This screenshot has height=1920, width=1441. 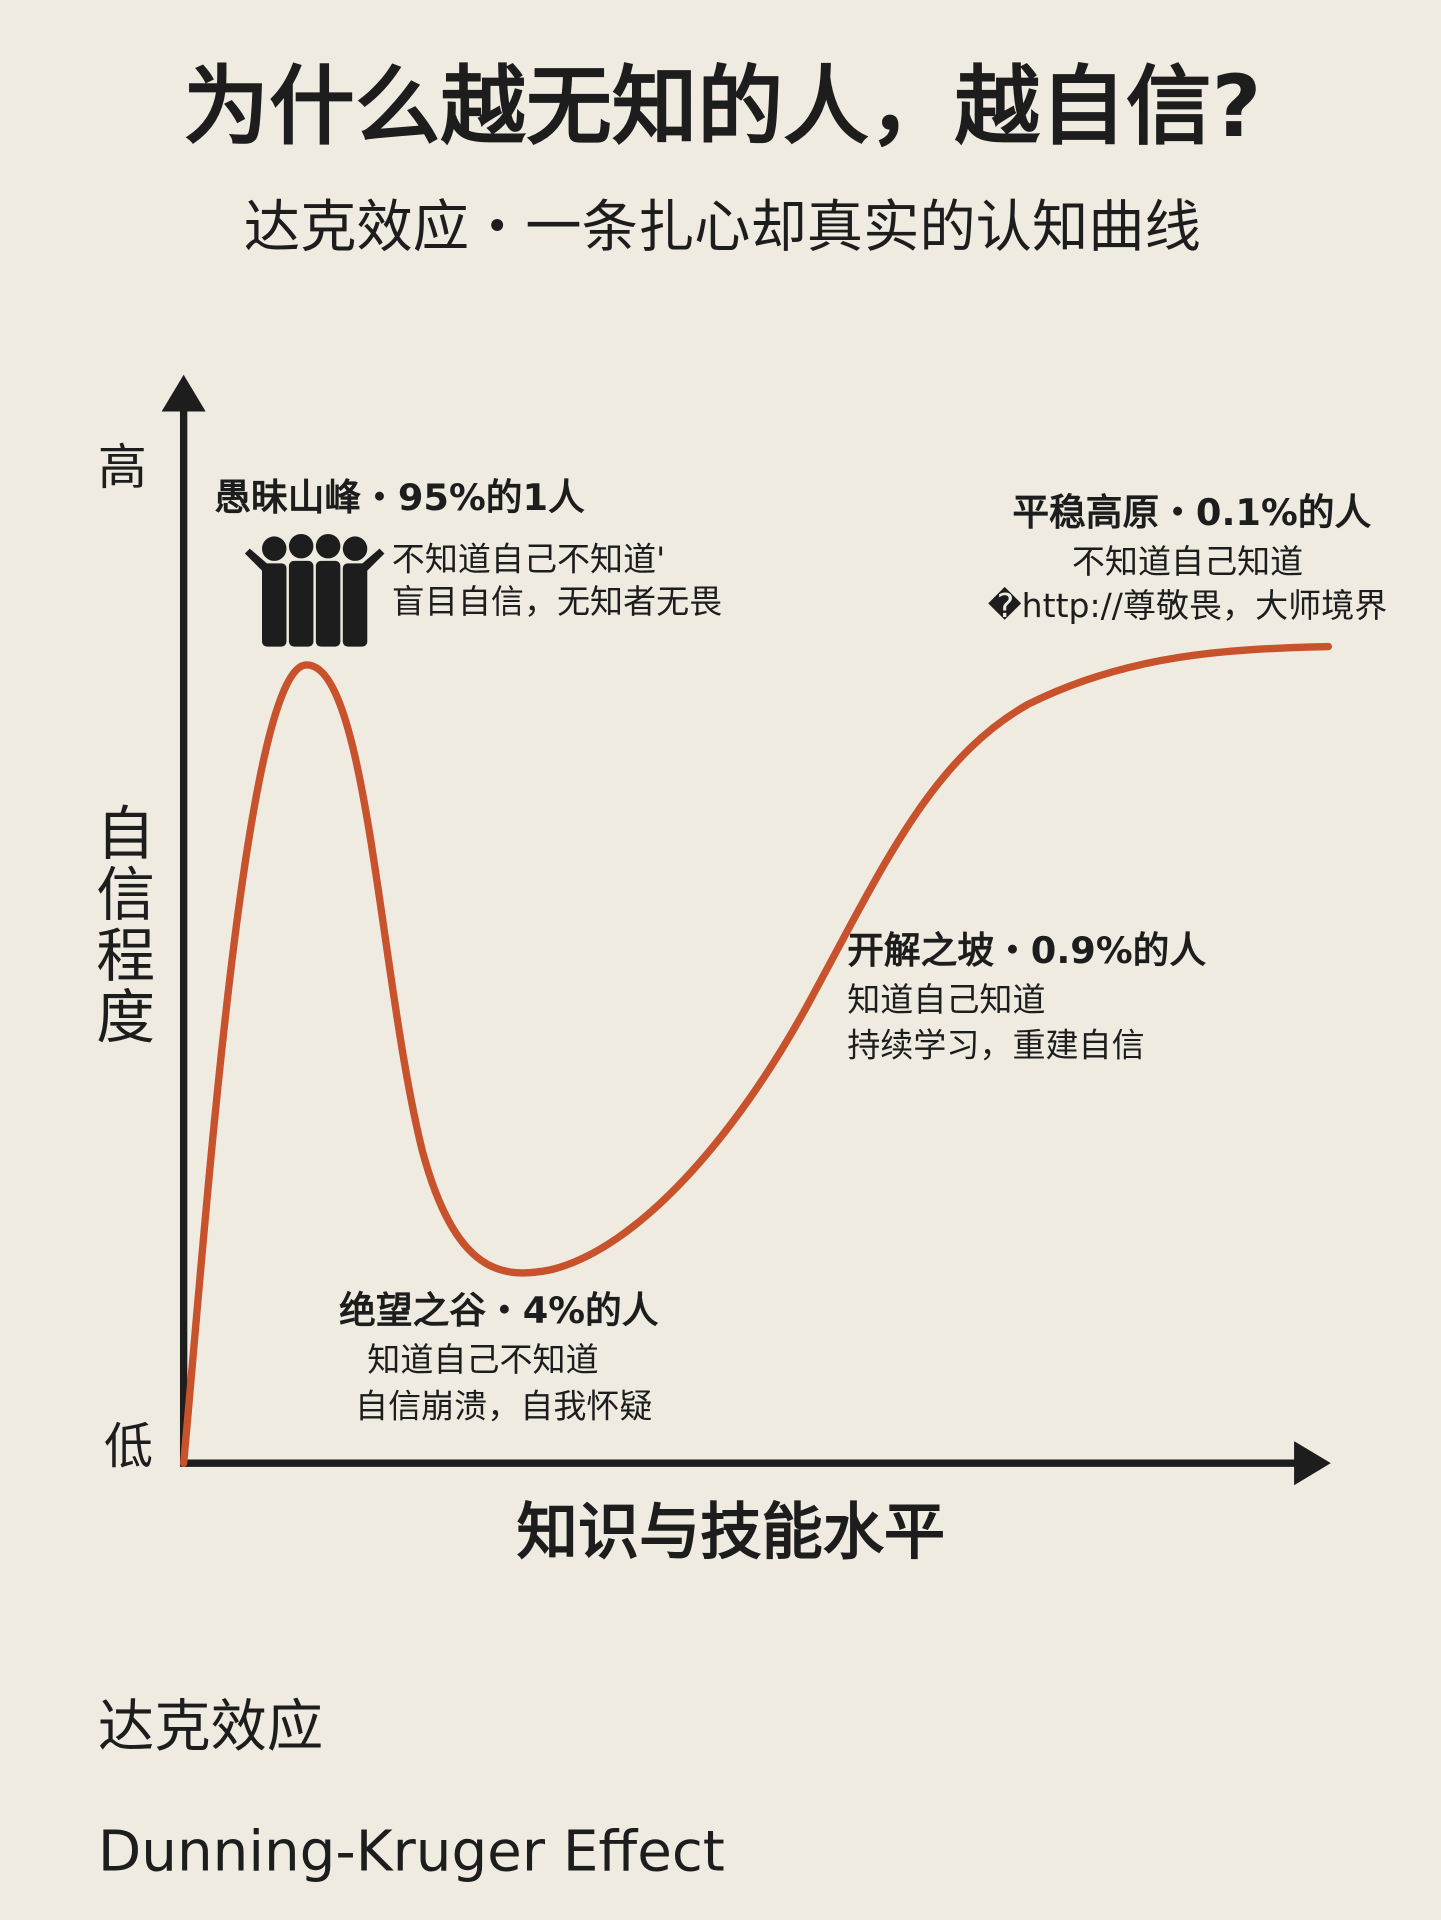 What do you see at coordinates (1187, 561) in the screenshot?
I see `annotation-line: 不知道自己知道` at bounding box center [1187, 561].